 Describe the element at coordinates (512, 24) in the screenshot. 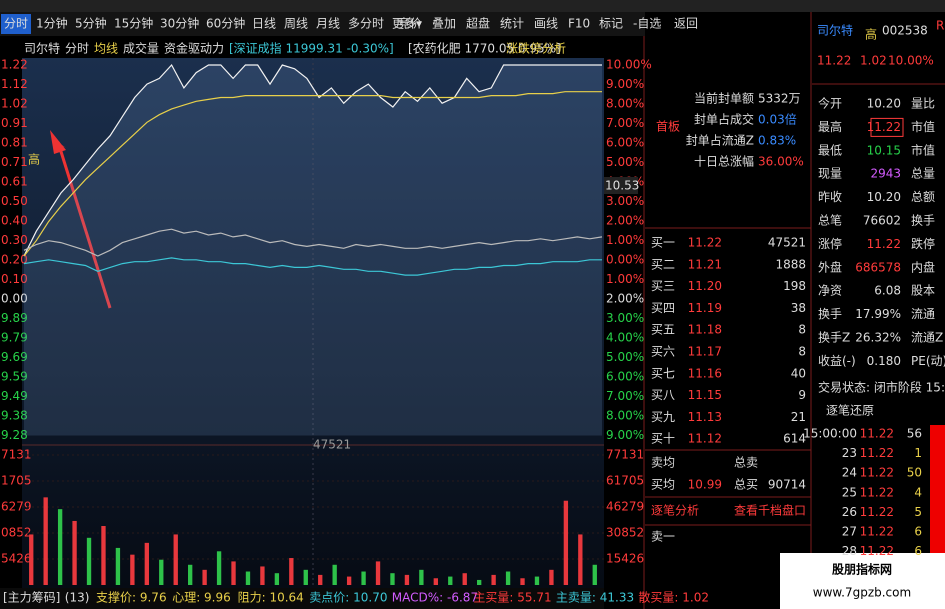

I see `toolbar-tool: 统计` at that location.